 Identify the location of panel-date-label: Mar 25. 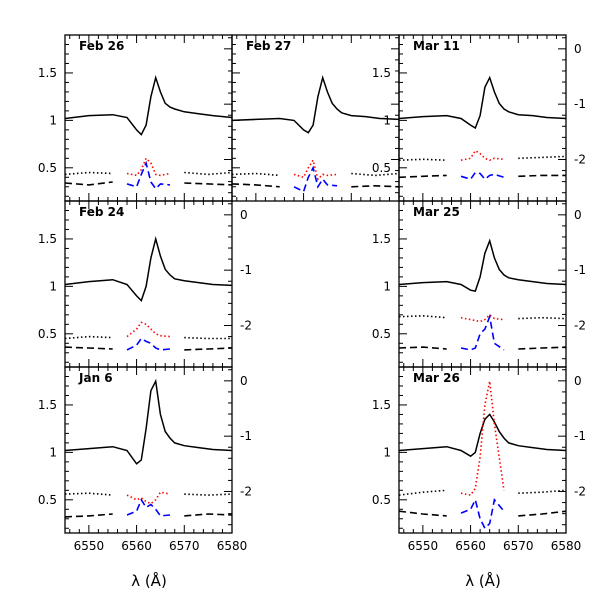
(436, 212).